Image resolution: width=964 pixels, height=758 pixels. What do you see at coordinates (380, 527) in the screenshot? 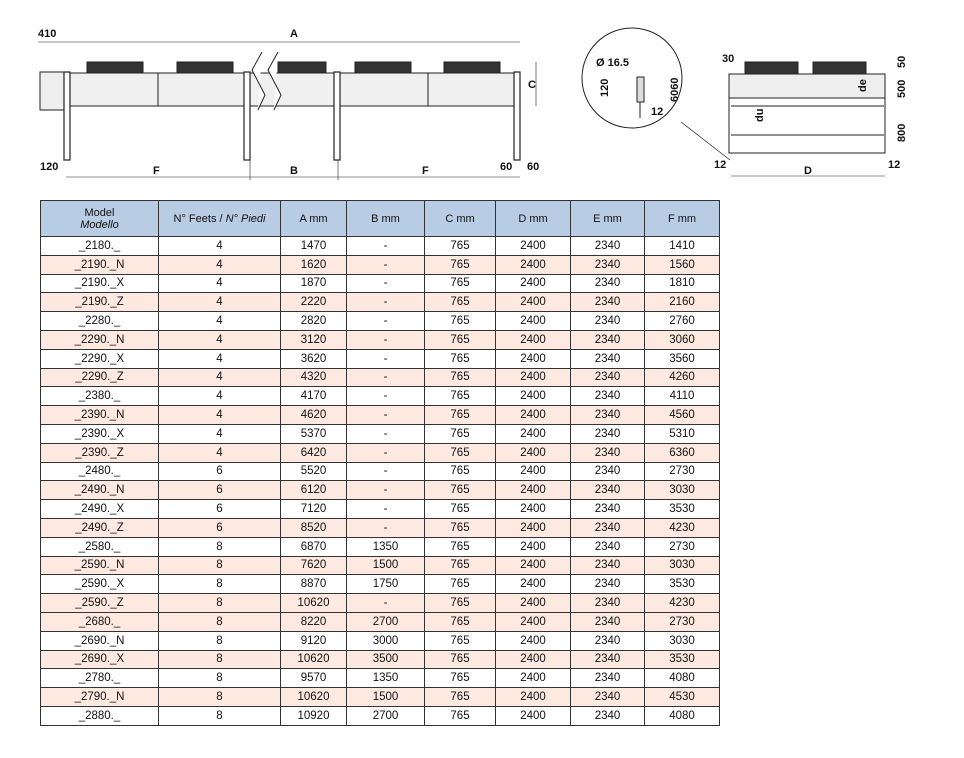
I see `table-row: _2490._Z 6 8520-765 2400 2340 4230` at bounding box center [380, 527].